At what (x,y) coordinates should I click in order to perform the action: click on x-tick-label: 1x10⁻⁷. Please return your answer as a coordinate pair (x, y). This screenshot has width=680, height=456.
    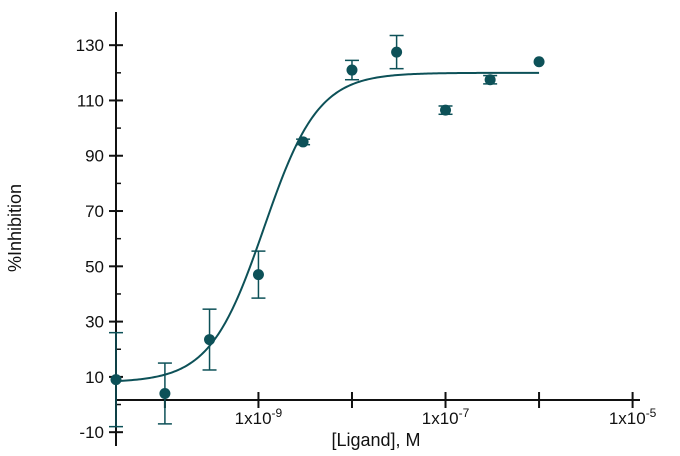
    Looking at the image, I should click on (446, 417).